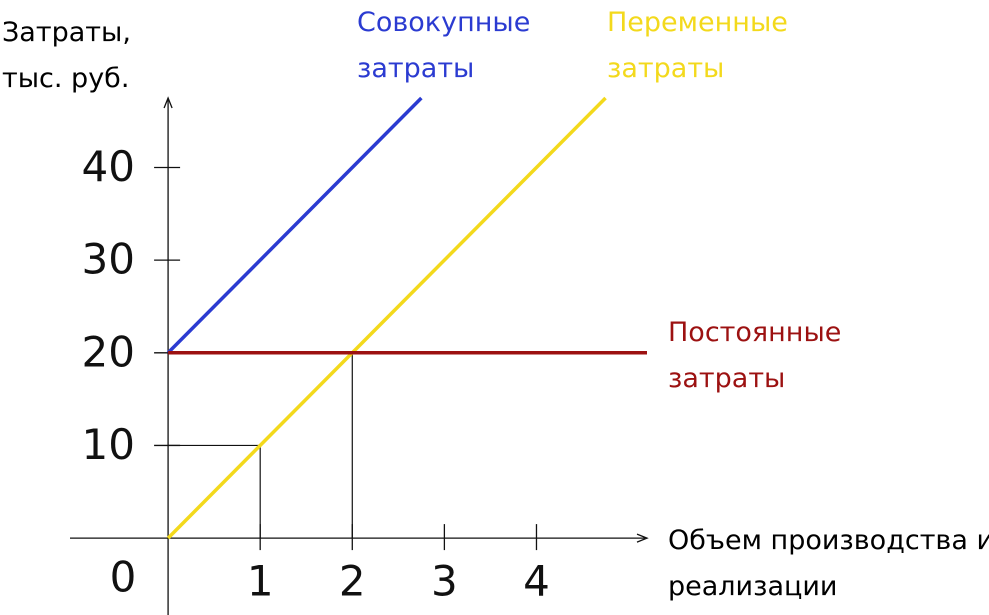  I want to click on y-tick-label: 10, so click(108, 444).